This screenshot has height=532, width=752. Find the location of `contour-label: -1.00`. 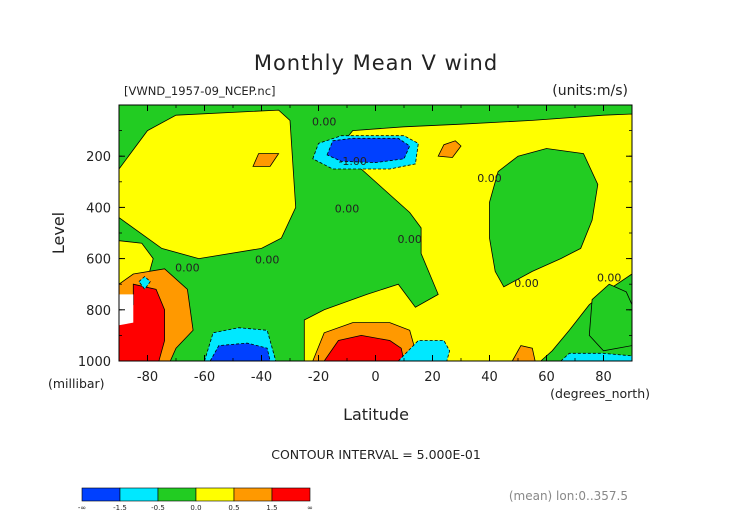

contour-label: -1.00 is located at coordinates (352, 161).